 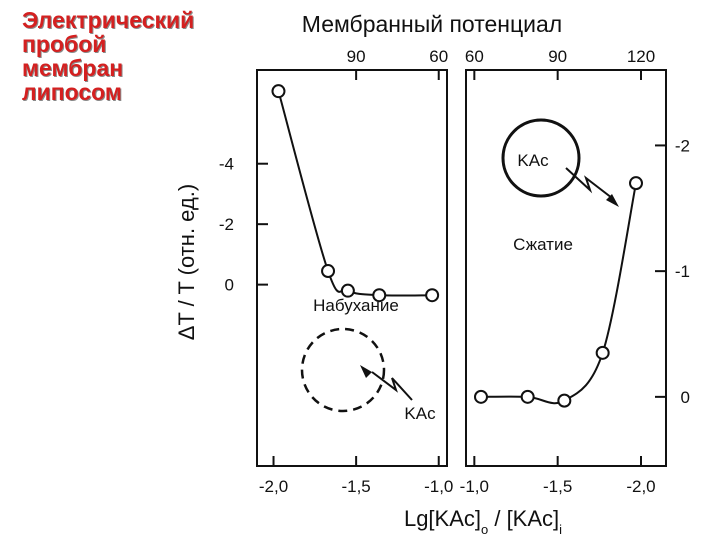 What do you see at coordinates (343, 370) in the screenshot?
I see `liposome-swollen-icon` at bounding box center [343, 370].